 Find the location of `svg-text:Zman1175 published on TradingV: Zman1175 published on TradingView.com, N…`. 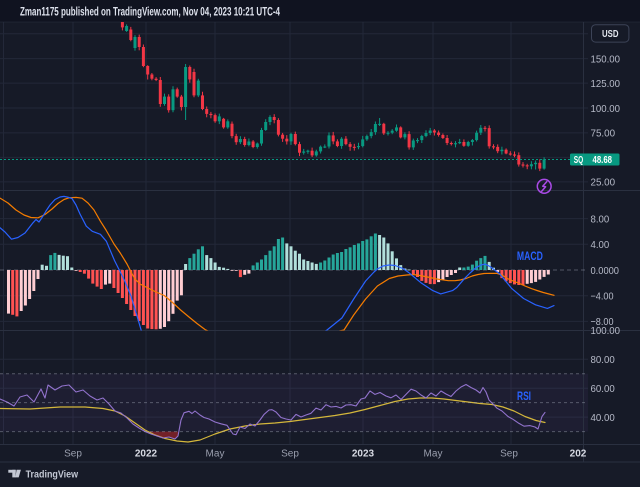

svg-text:Zman1175 published on TradingV: Zman1175 published on TradingView.com, N… is located at coordinates (150, 12).